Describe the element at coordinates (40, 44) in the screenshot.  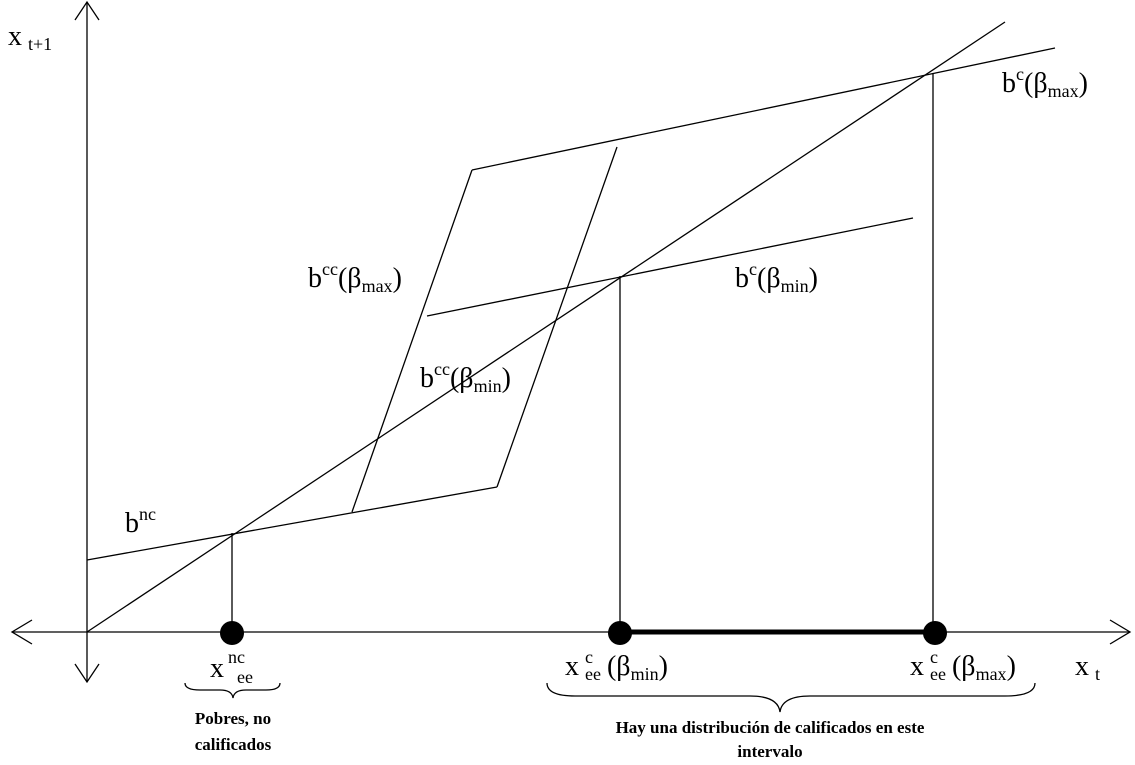
I see `label-part: t+1` at that location.